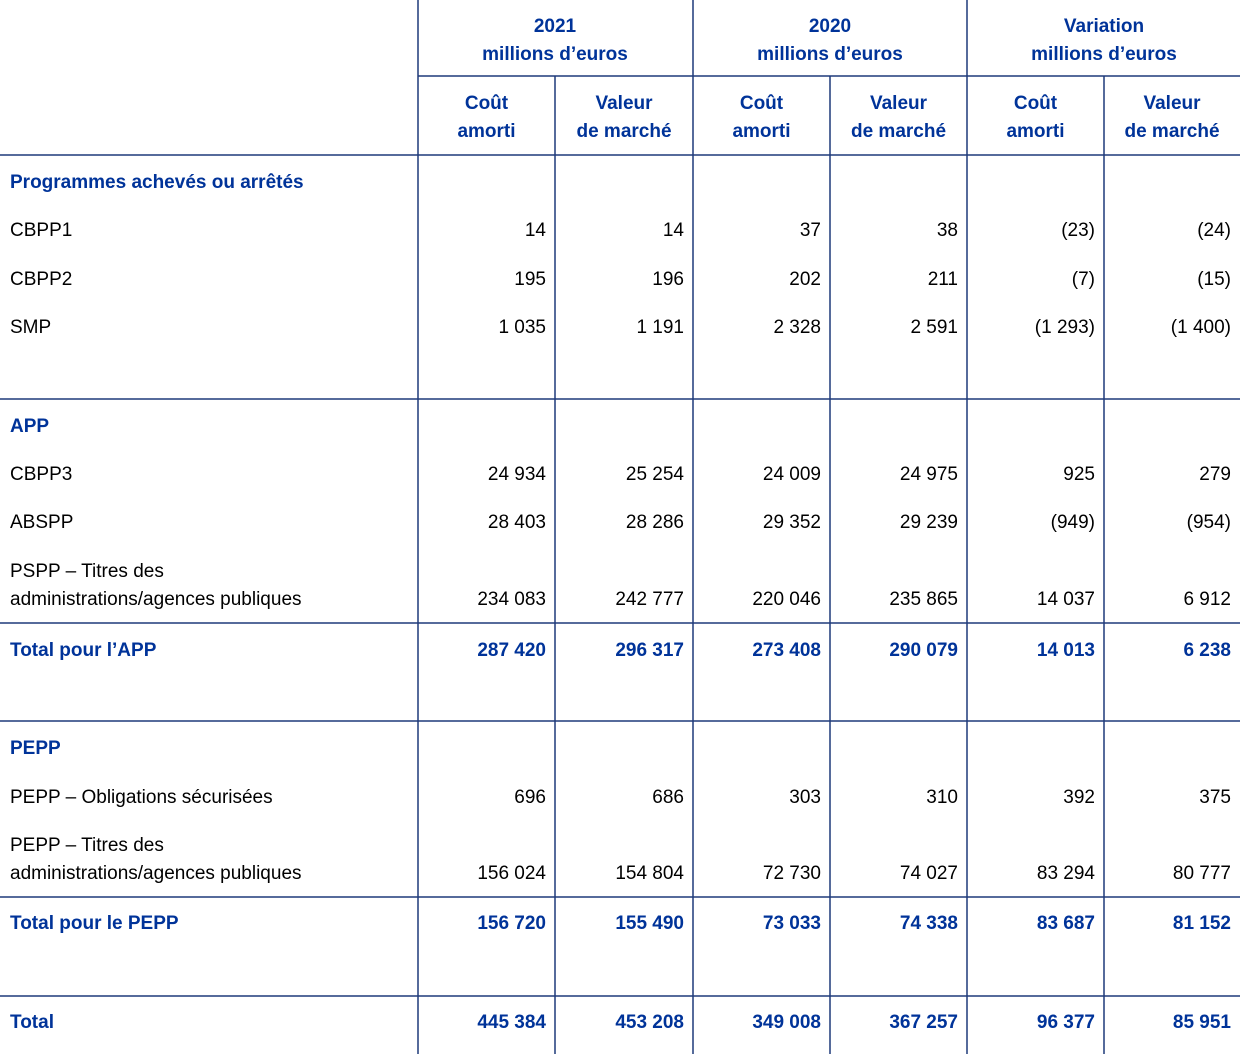 The height and width of the screenshot is (1054, 1240). I want to click on total-label: Total pour l’APP, so click(83, 650).